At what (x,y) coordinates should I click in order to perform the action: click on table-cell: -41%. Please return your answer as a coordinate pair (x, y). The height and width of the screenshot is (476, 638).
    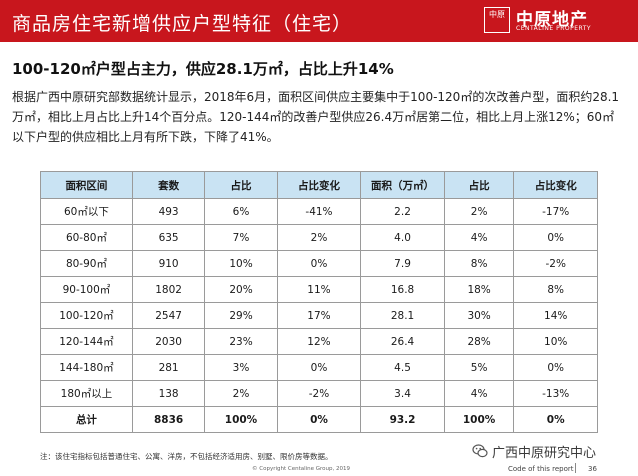
    Looking at the image, I should click on (319, 211).